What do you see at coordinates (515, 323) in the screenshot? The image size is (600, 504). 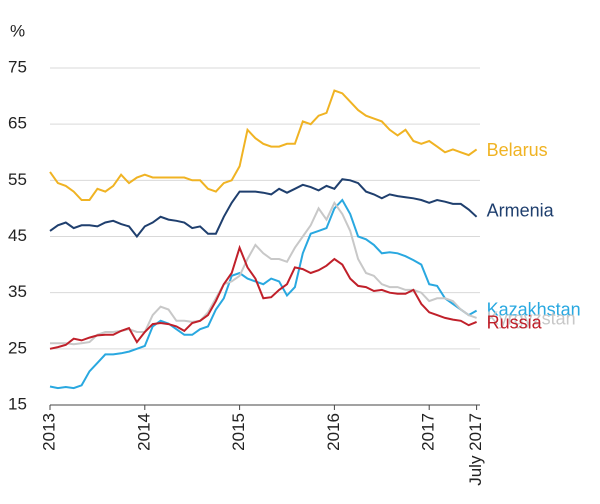 I see `series-label: Russia` at bounding box center [515, 323].